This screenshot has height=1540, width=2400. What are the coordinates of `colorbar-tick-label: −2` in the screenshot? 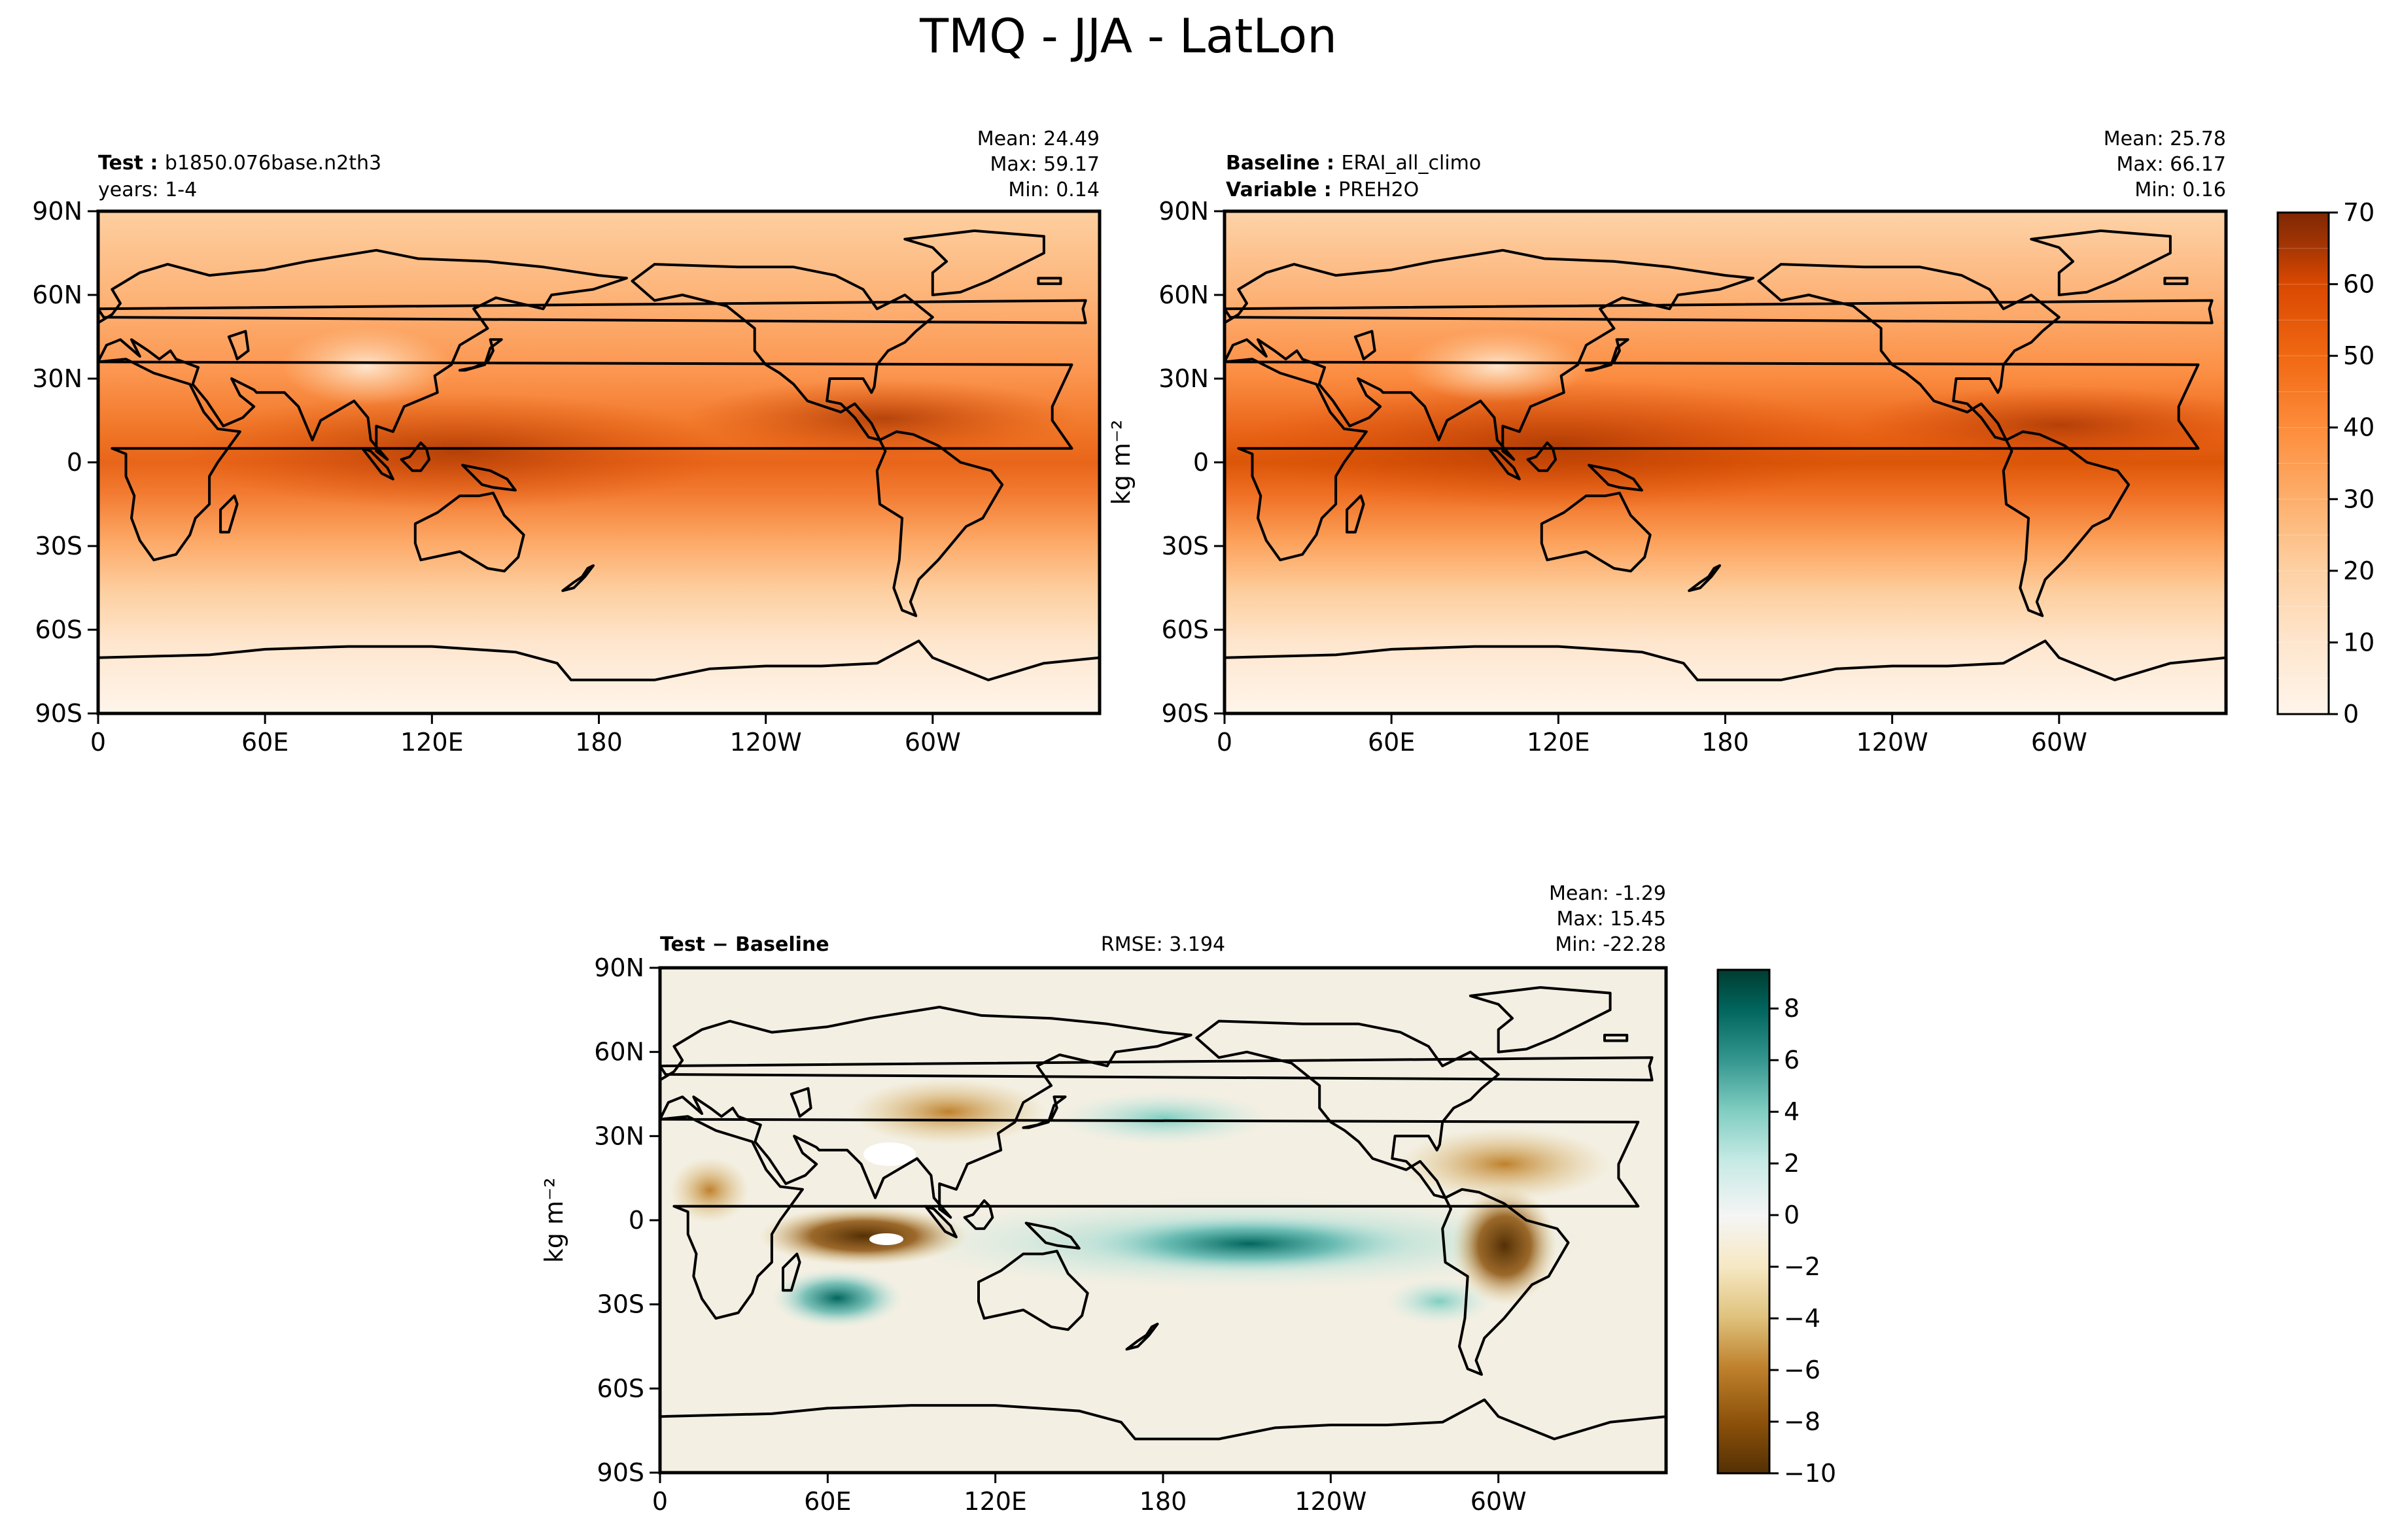 It's located at (1802, 1266).